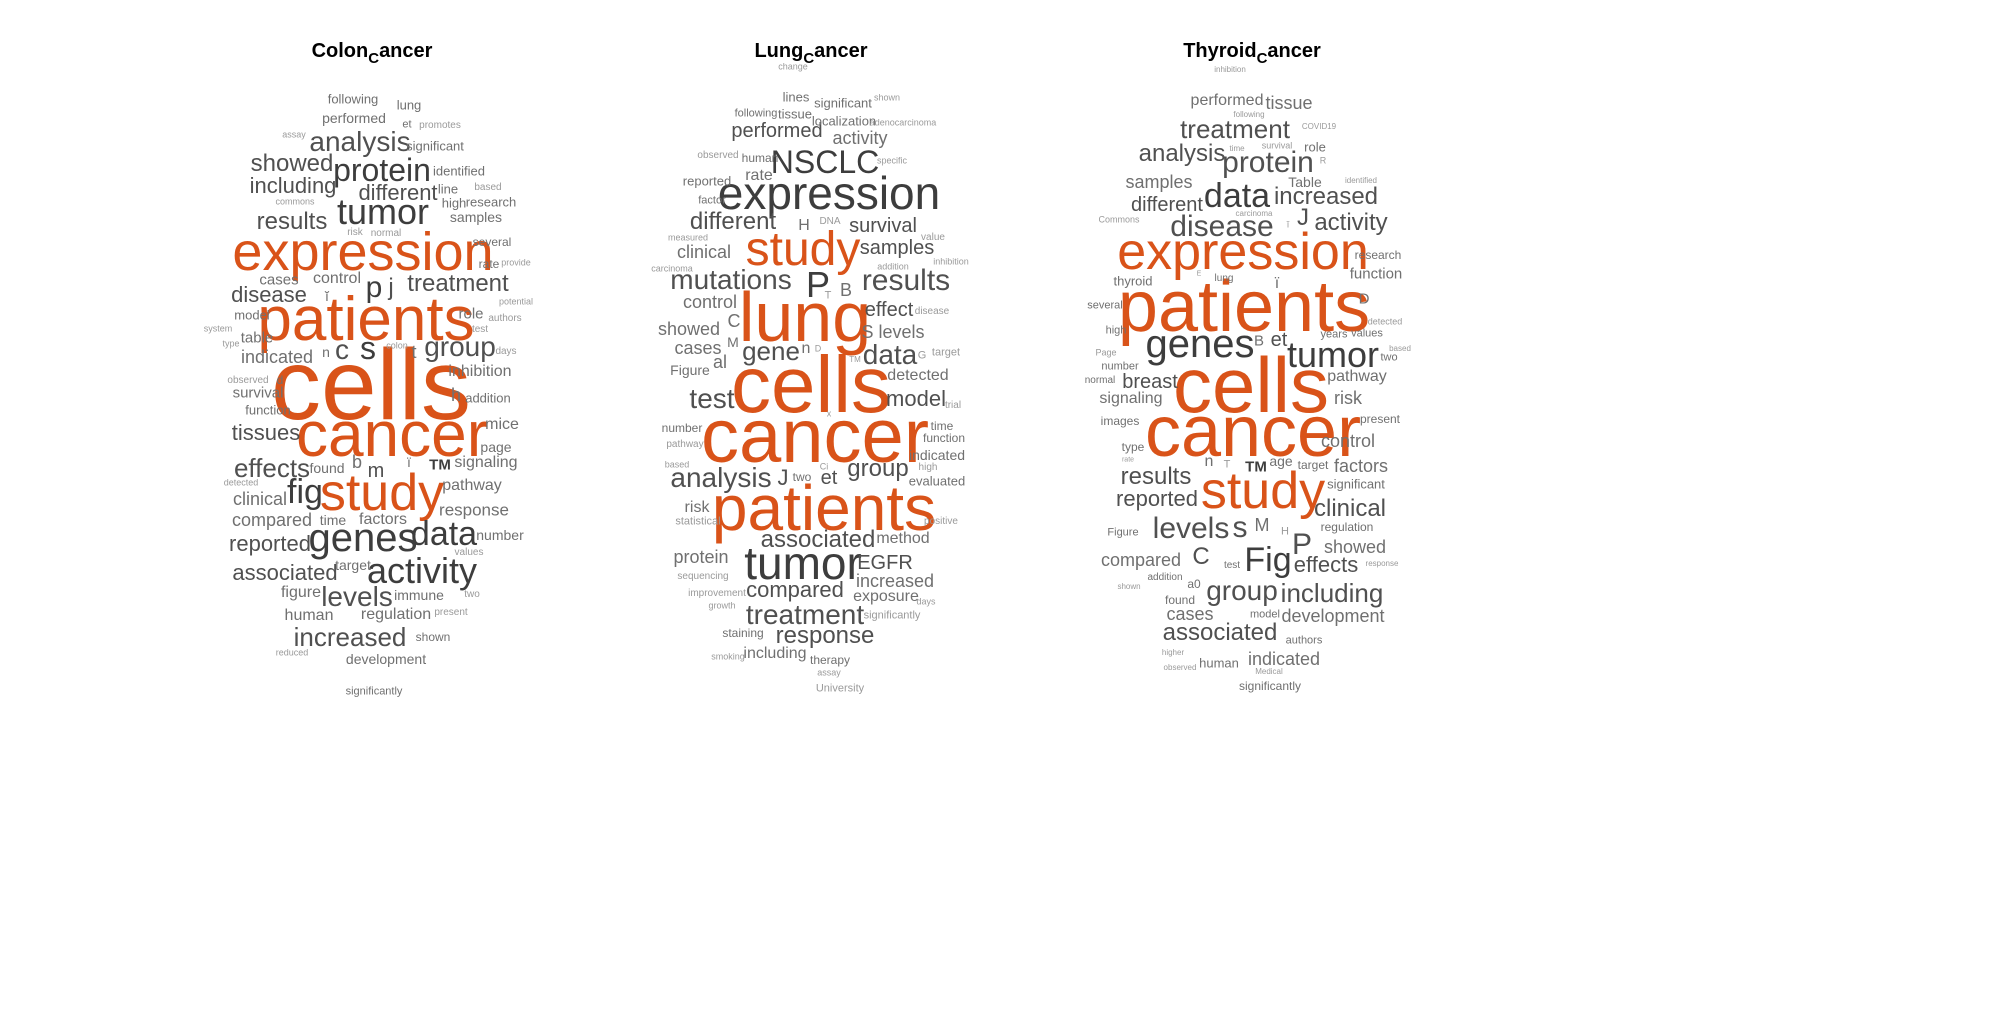 The height and width of the screenshot is (1011, 2000). Describe the element at coordinates (1180, 600) in the screenshot. I see `word-found: found` at that location.